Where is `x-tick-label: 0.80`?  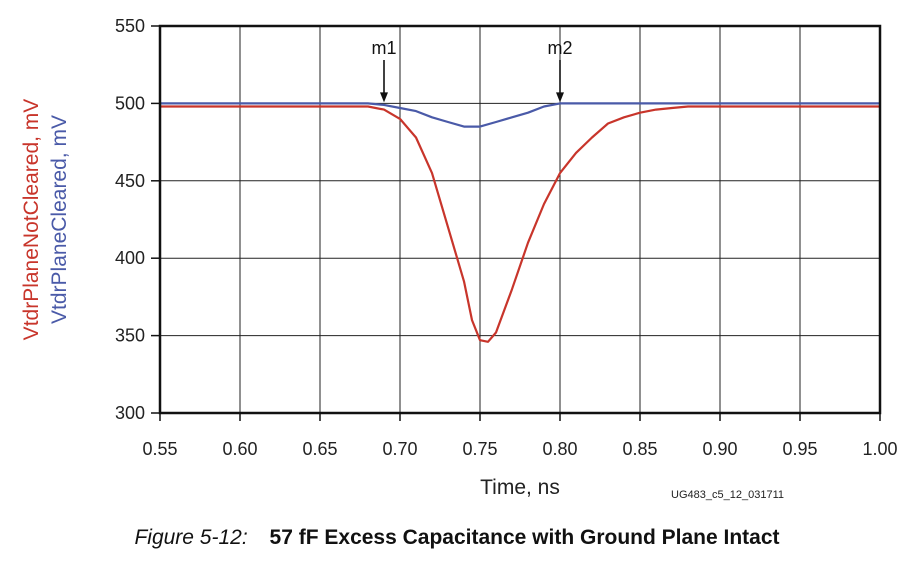
x-tick-label: 0.80 is located at coordinates (559, 449).